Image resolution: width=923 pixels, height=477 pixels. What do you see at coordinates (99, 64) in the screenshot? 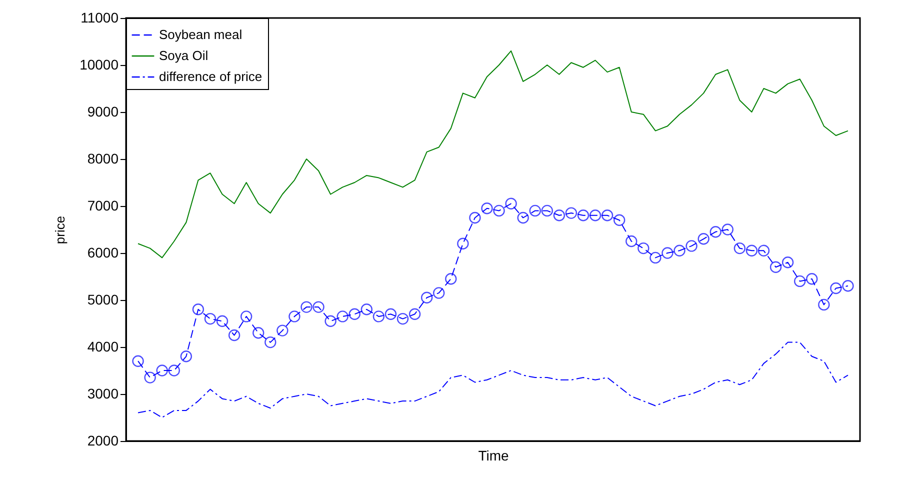
I see `y-tick-label: 10000` at bounding box center [99, 64].